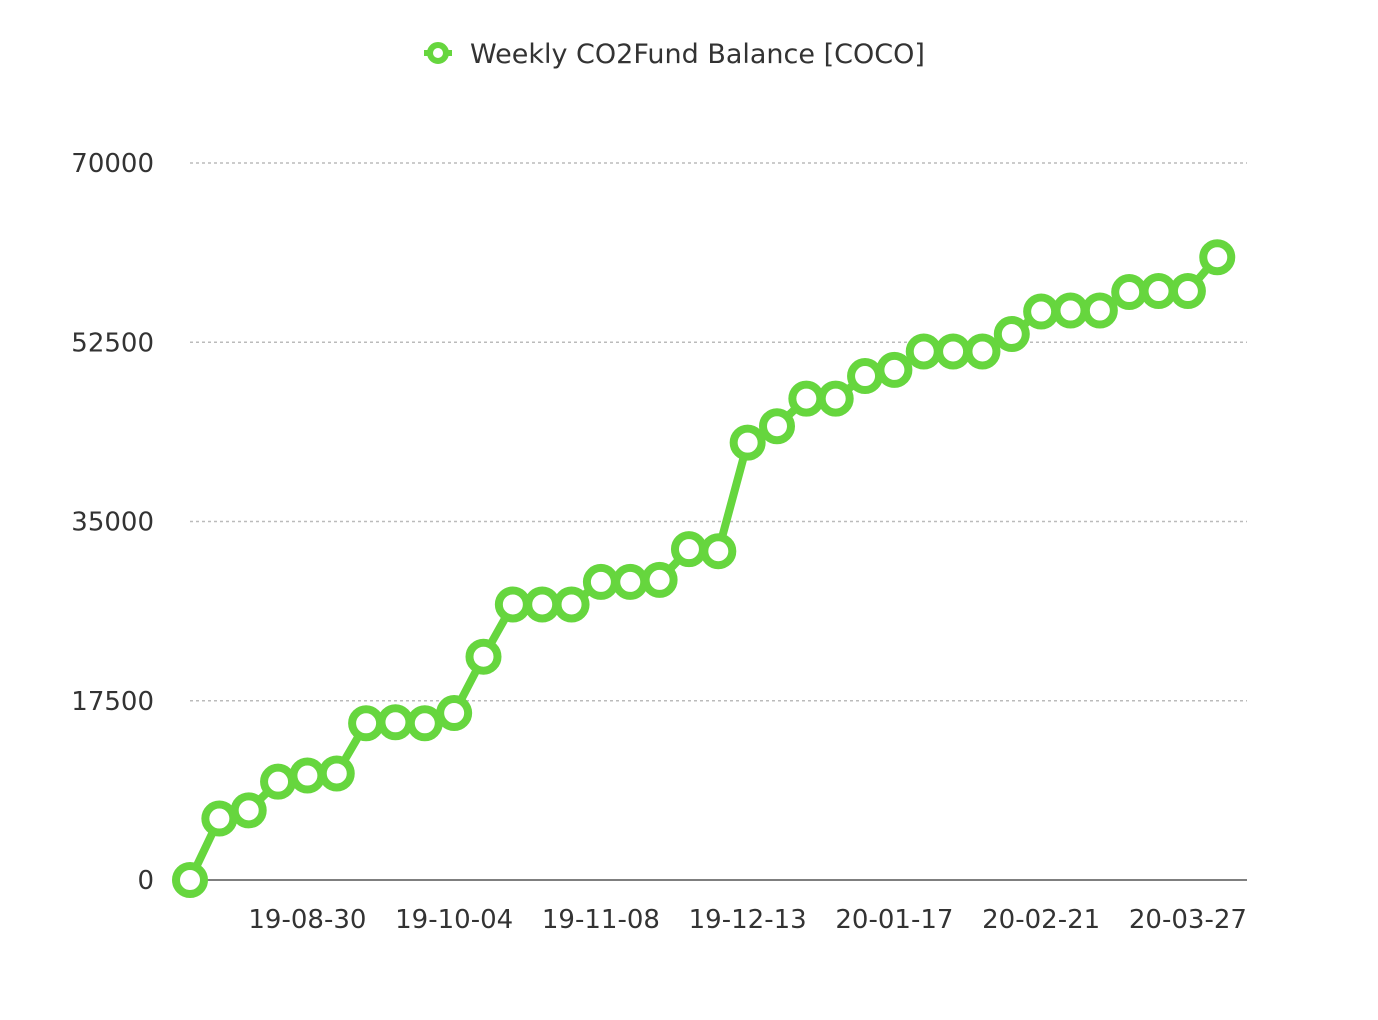 This screenshot has width=1378, height=1020. I want to click on legend: Weekly CO2Fund Balance [COCO], so click(674, 54).